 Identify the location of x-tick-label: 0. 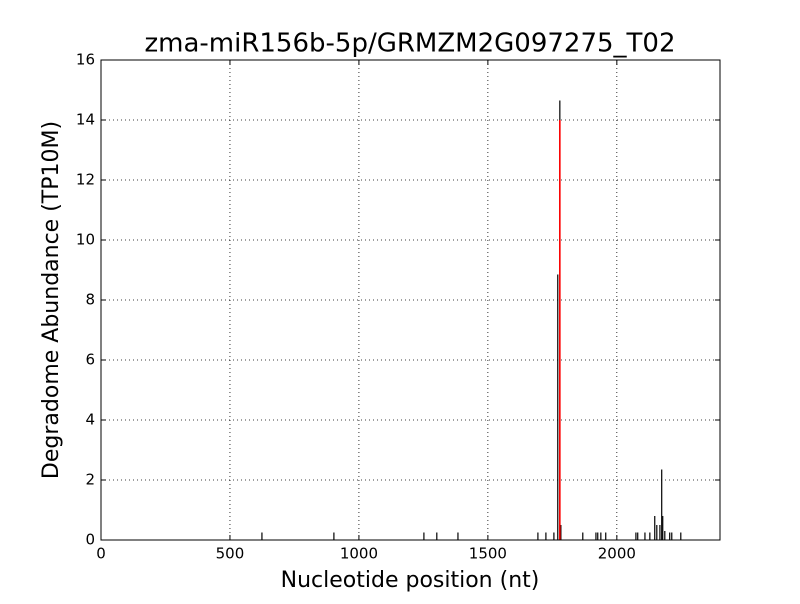
(101, 554).